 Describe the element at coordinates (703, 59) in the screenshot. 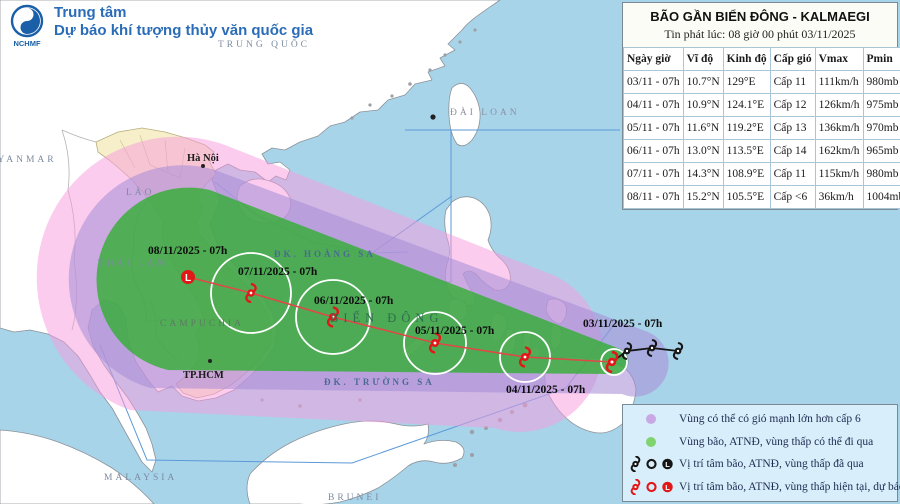

I see `col-lat: Vĩ độ` at that location.